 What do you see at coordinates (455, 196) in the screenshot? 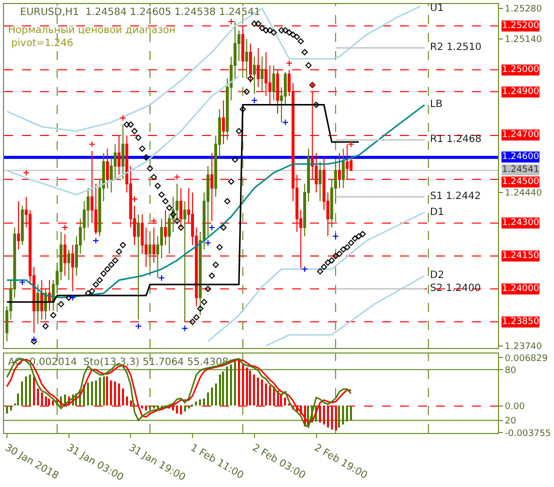
I see `annotation: S1 1.2442` at bounding box center [455, 196].